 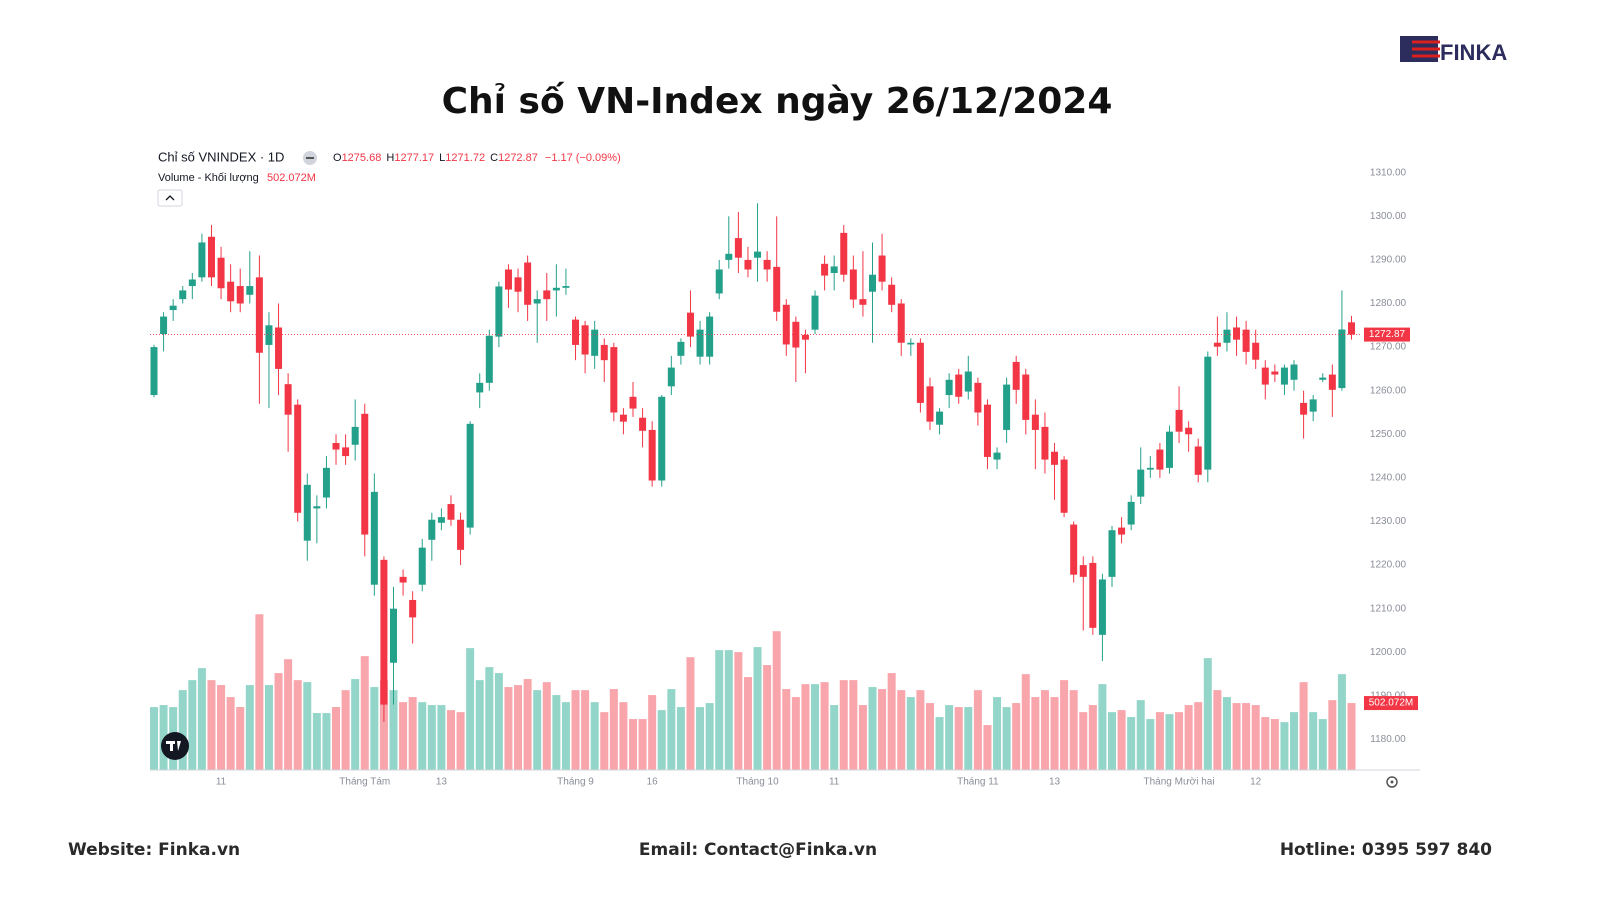 What do you see at coordinates (310, 158) in the screenshot?
I see `status-icon` at bounding box center [310, 158].